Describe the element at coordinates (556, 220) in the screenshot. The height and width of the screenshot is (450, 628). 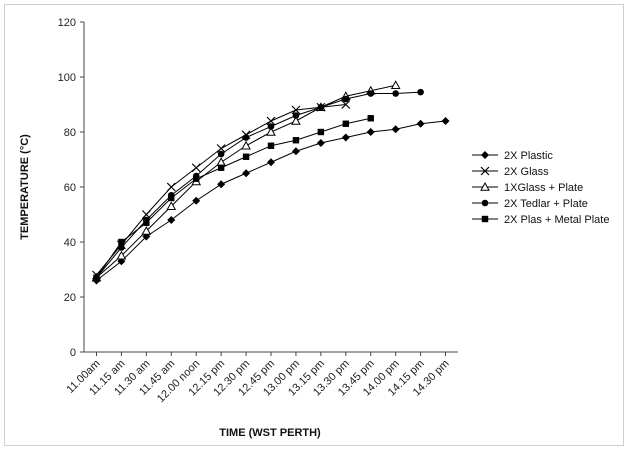
I see `legend-label-5: 2X Plas + Metal Plate` at that location.